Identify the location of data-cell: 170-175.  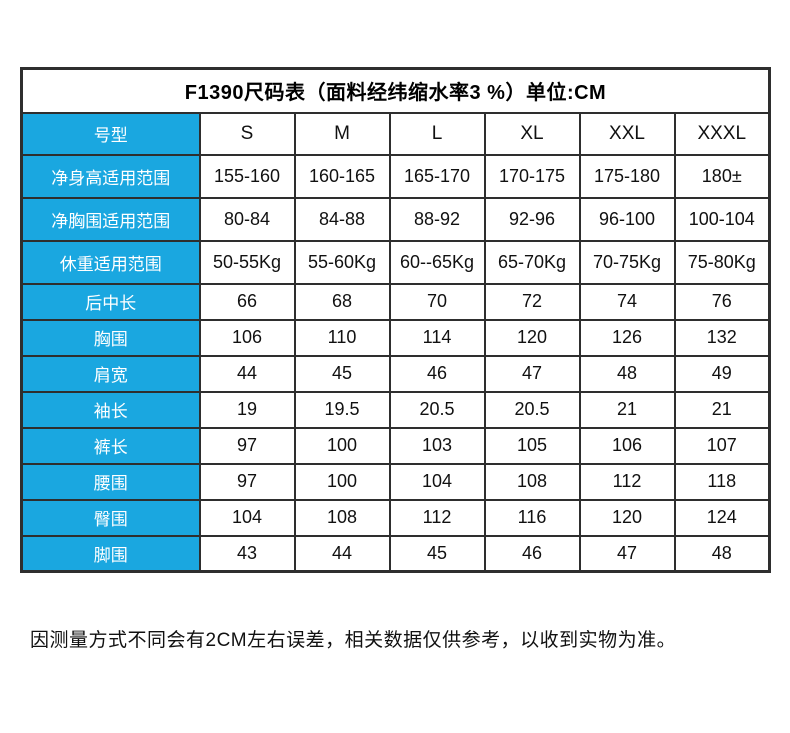
(532, 176).